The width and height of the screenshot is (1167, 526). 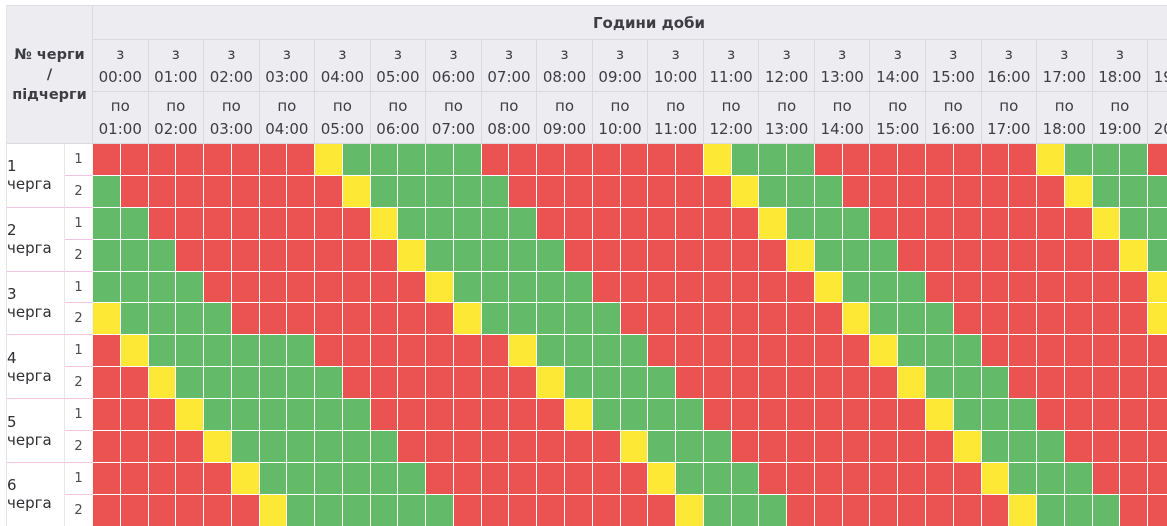 I want to click on schedule-row-3-1: 1, so click(x=616, y=287).